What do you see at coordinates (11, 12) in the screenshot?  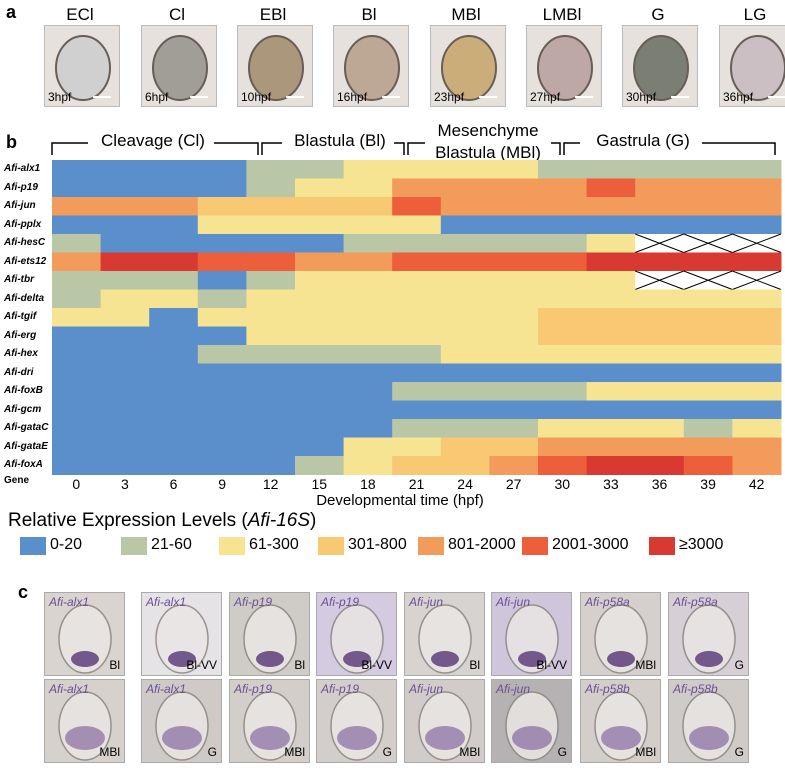 I see `panel-letter-a: a` at bounding box center [11, 12].